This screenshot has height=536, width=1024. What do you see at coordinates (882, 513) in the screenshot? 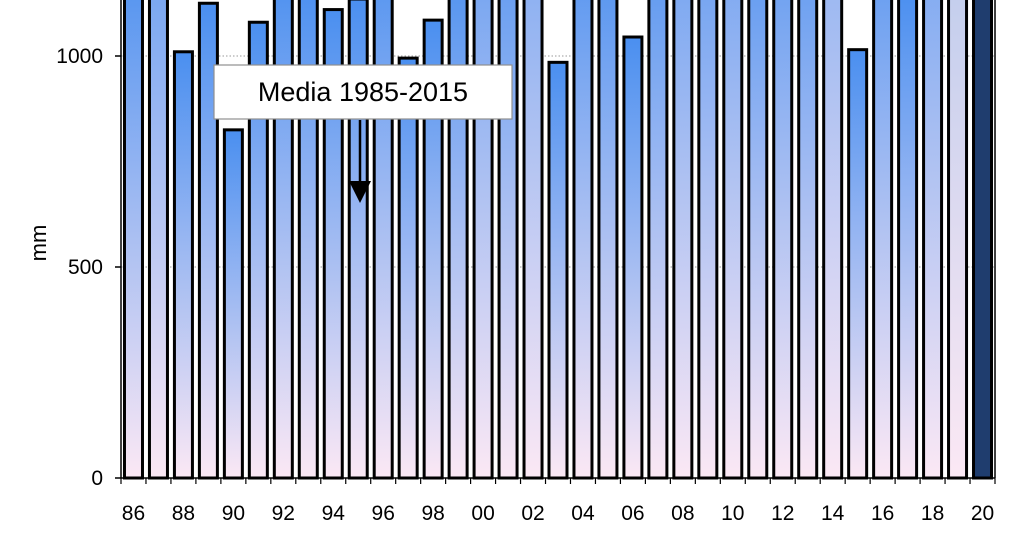
I see `x-tick-label: 16` at bounding box center [882, 513].